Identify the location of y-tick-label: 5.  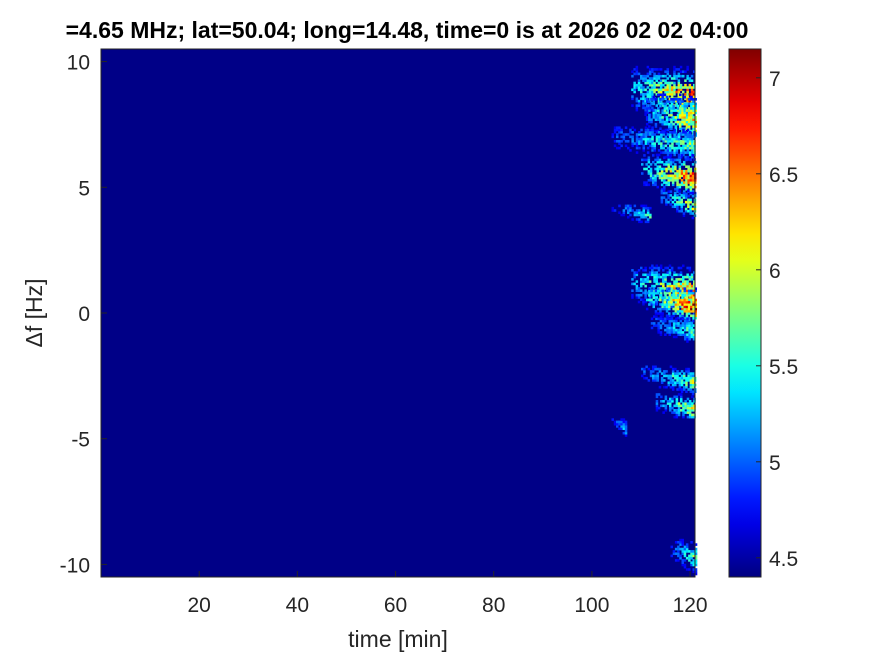
(84, 188).